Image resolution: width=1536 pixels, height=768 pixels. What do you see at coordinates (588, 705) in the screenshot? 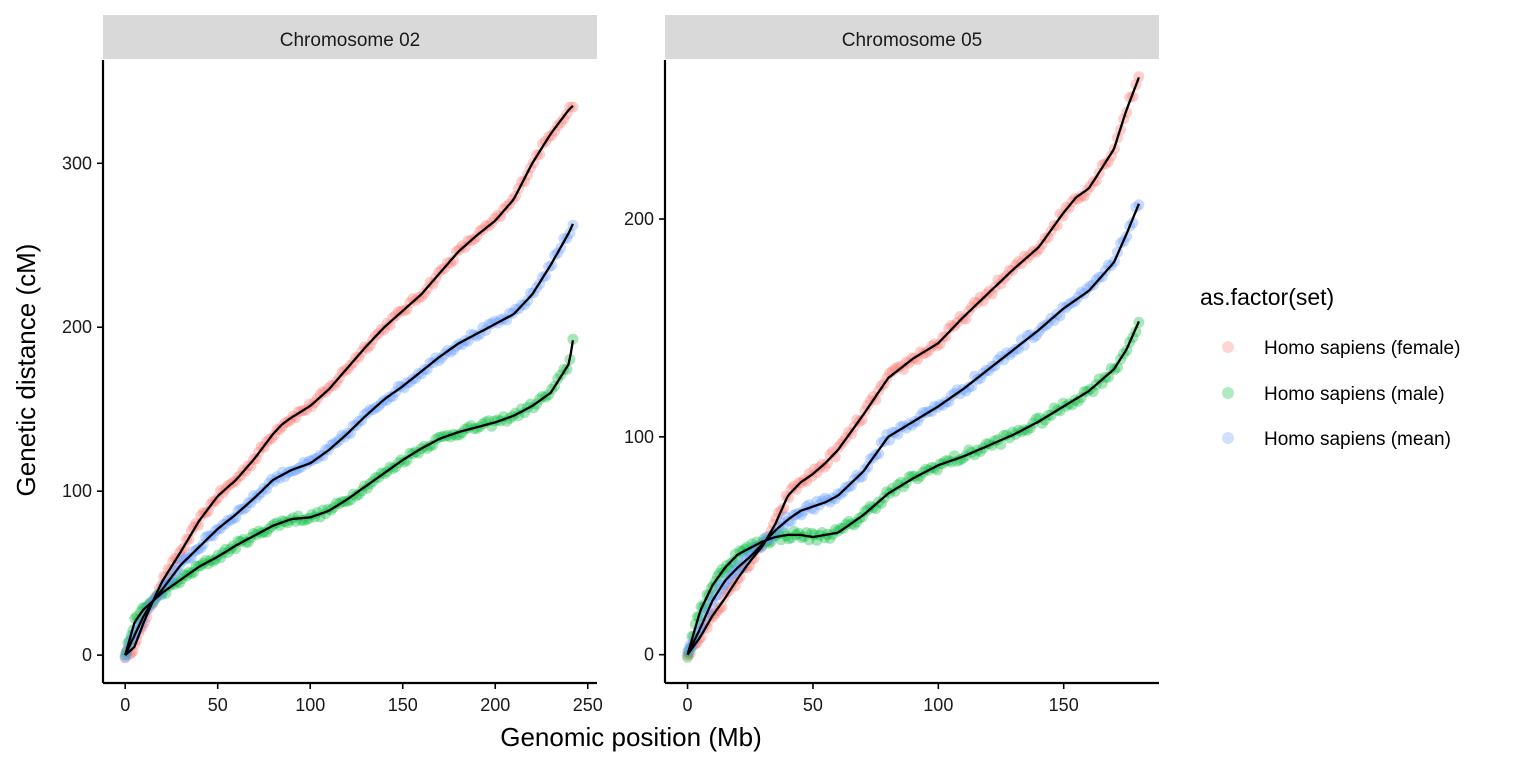
I see `x-tick-label: 250` at bounding box center [588, 705].